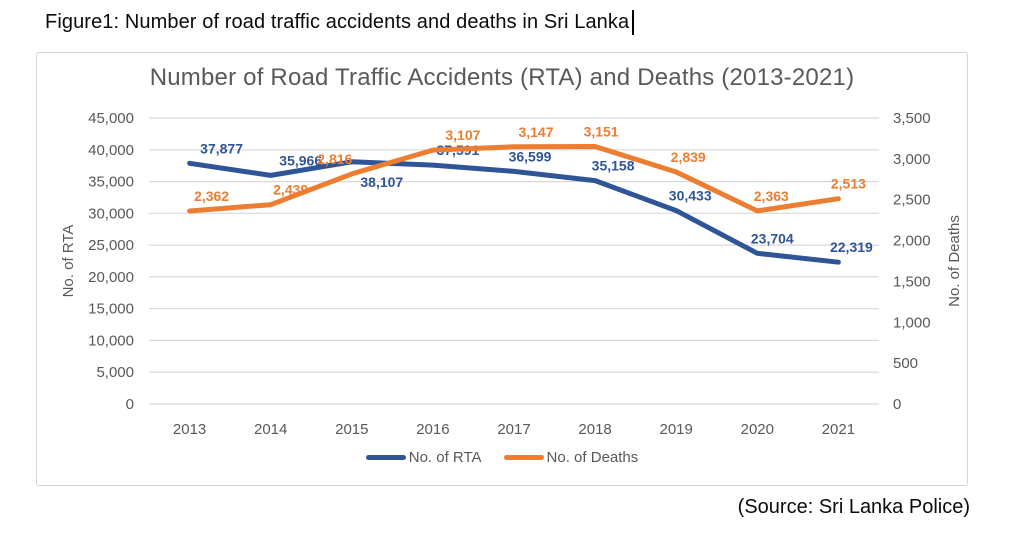 The image size is (1012, 545). What do you see at coordinates (771, 196) in the screenshot?
I see `data-label: 2,363` at bounding box center [771, 196].